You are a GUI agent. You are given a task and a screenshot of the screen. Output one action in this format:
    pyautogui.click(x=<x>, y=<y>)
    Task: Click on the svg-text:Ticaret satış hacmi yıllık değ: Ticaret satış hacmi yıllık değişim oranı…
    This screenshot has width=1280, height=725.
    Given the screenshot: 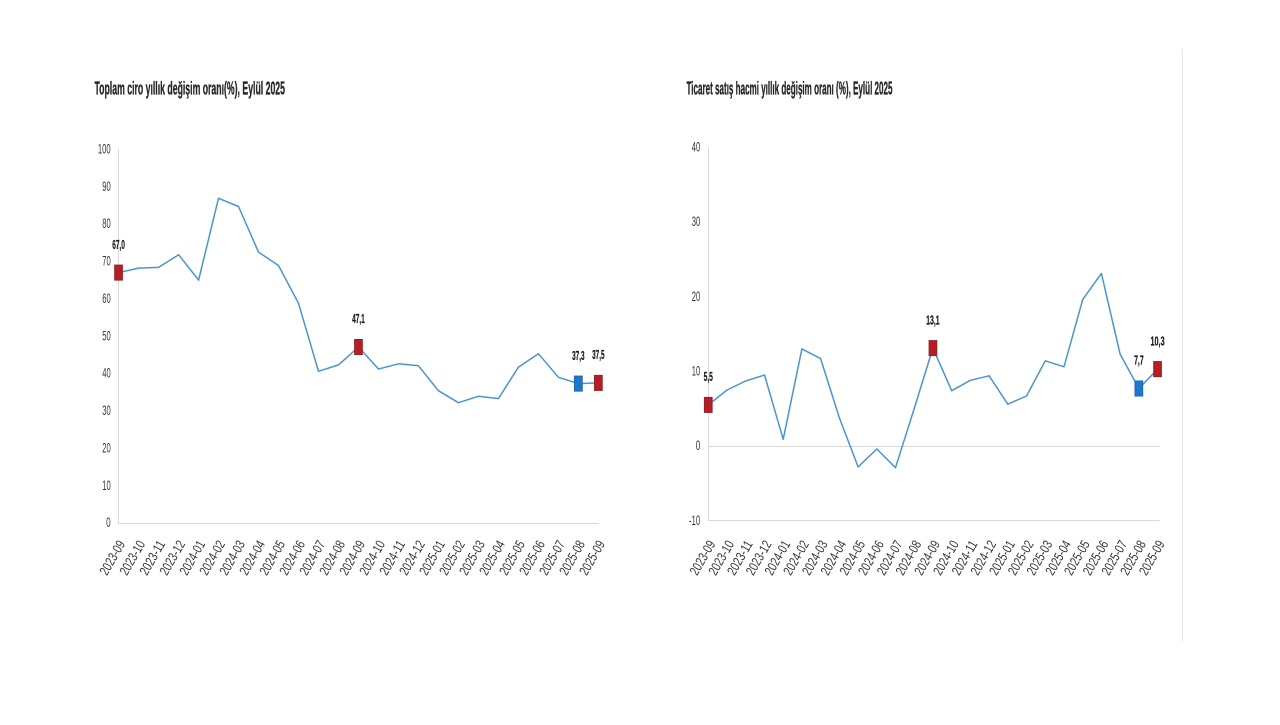 What is the action you would take?
    pyautogui.click(x=790, y=89)
    